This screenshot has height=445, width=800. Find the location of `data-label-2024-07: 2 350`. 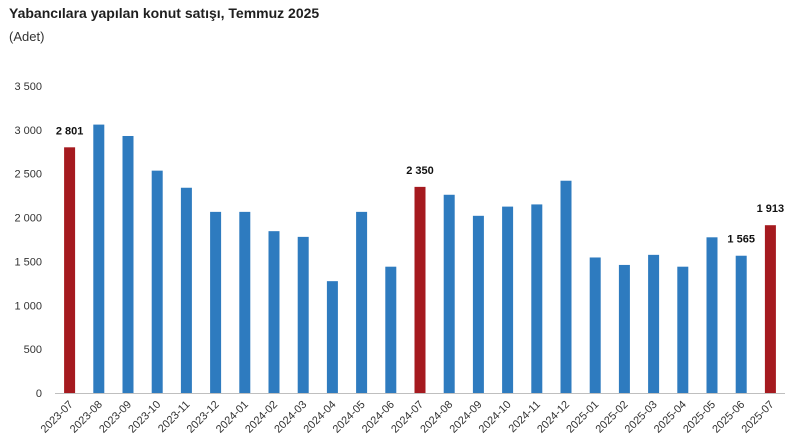

data-label-2024-07: 2 350 is located at coordinates (420, 171).